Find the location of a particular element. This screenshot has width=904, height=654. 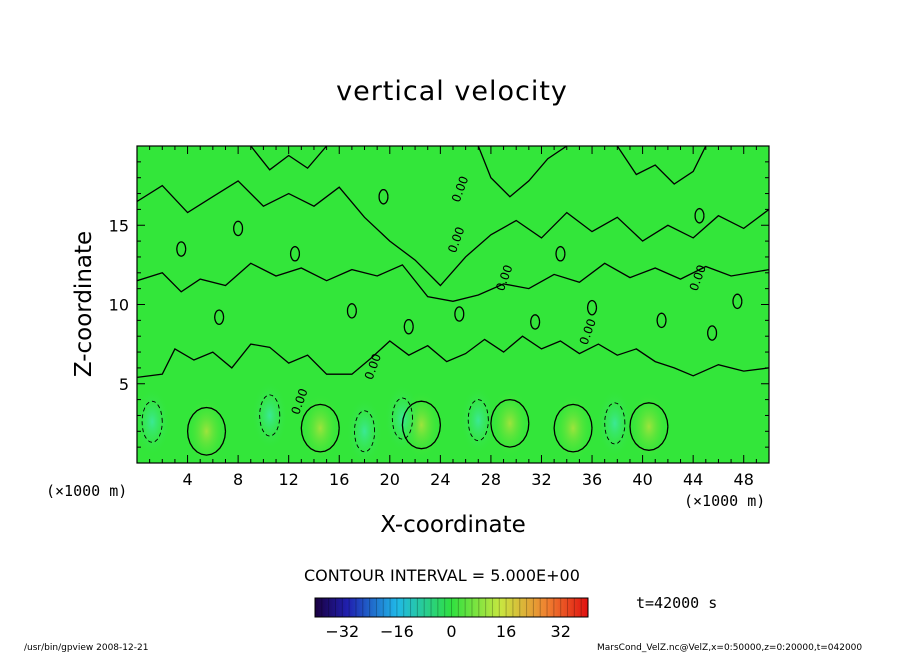

x-tick-label: 48 is located at coordinates (744, 479).